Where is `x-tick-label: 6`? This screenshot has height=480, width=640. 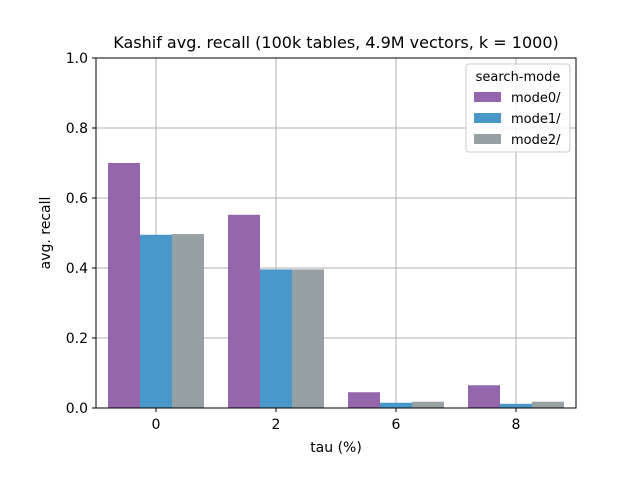 x-tick-label: 6 is located at coordinates (396, 425).